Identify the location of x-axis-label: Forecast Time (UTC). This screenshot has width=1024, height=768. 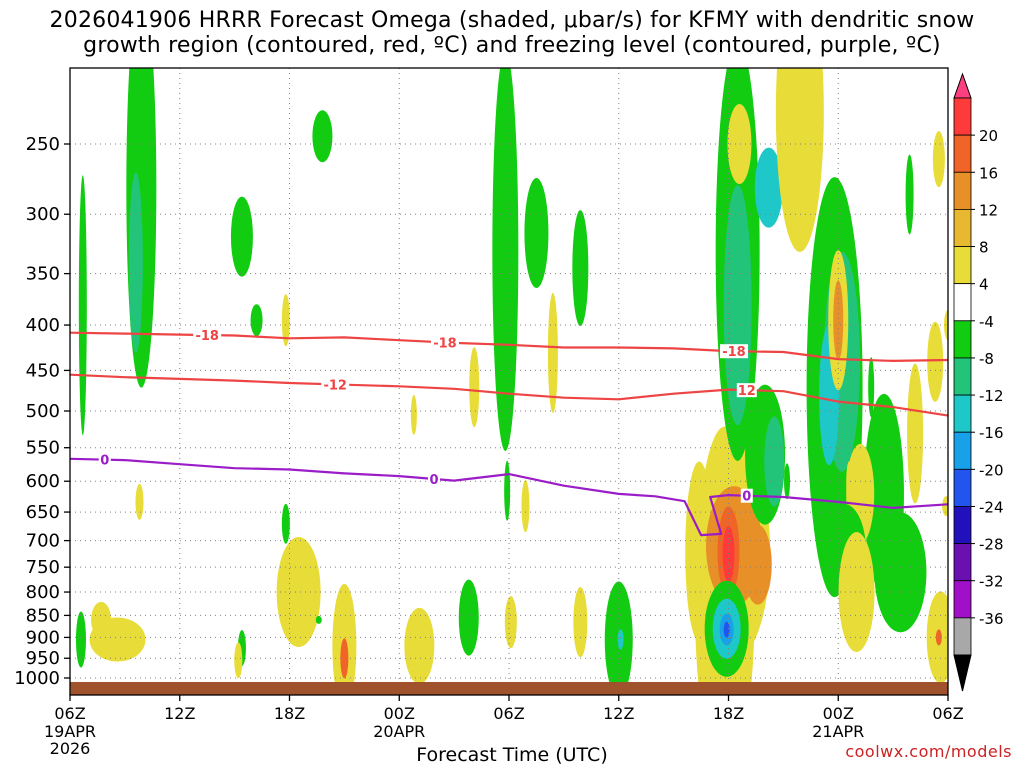
(512, 755).